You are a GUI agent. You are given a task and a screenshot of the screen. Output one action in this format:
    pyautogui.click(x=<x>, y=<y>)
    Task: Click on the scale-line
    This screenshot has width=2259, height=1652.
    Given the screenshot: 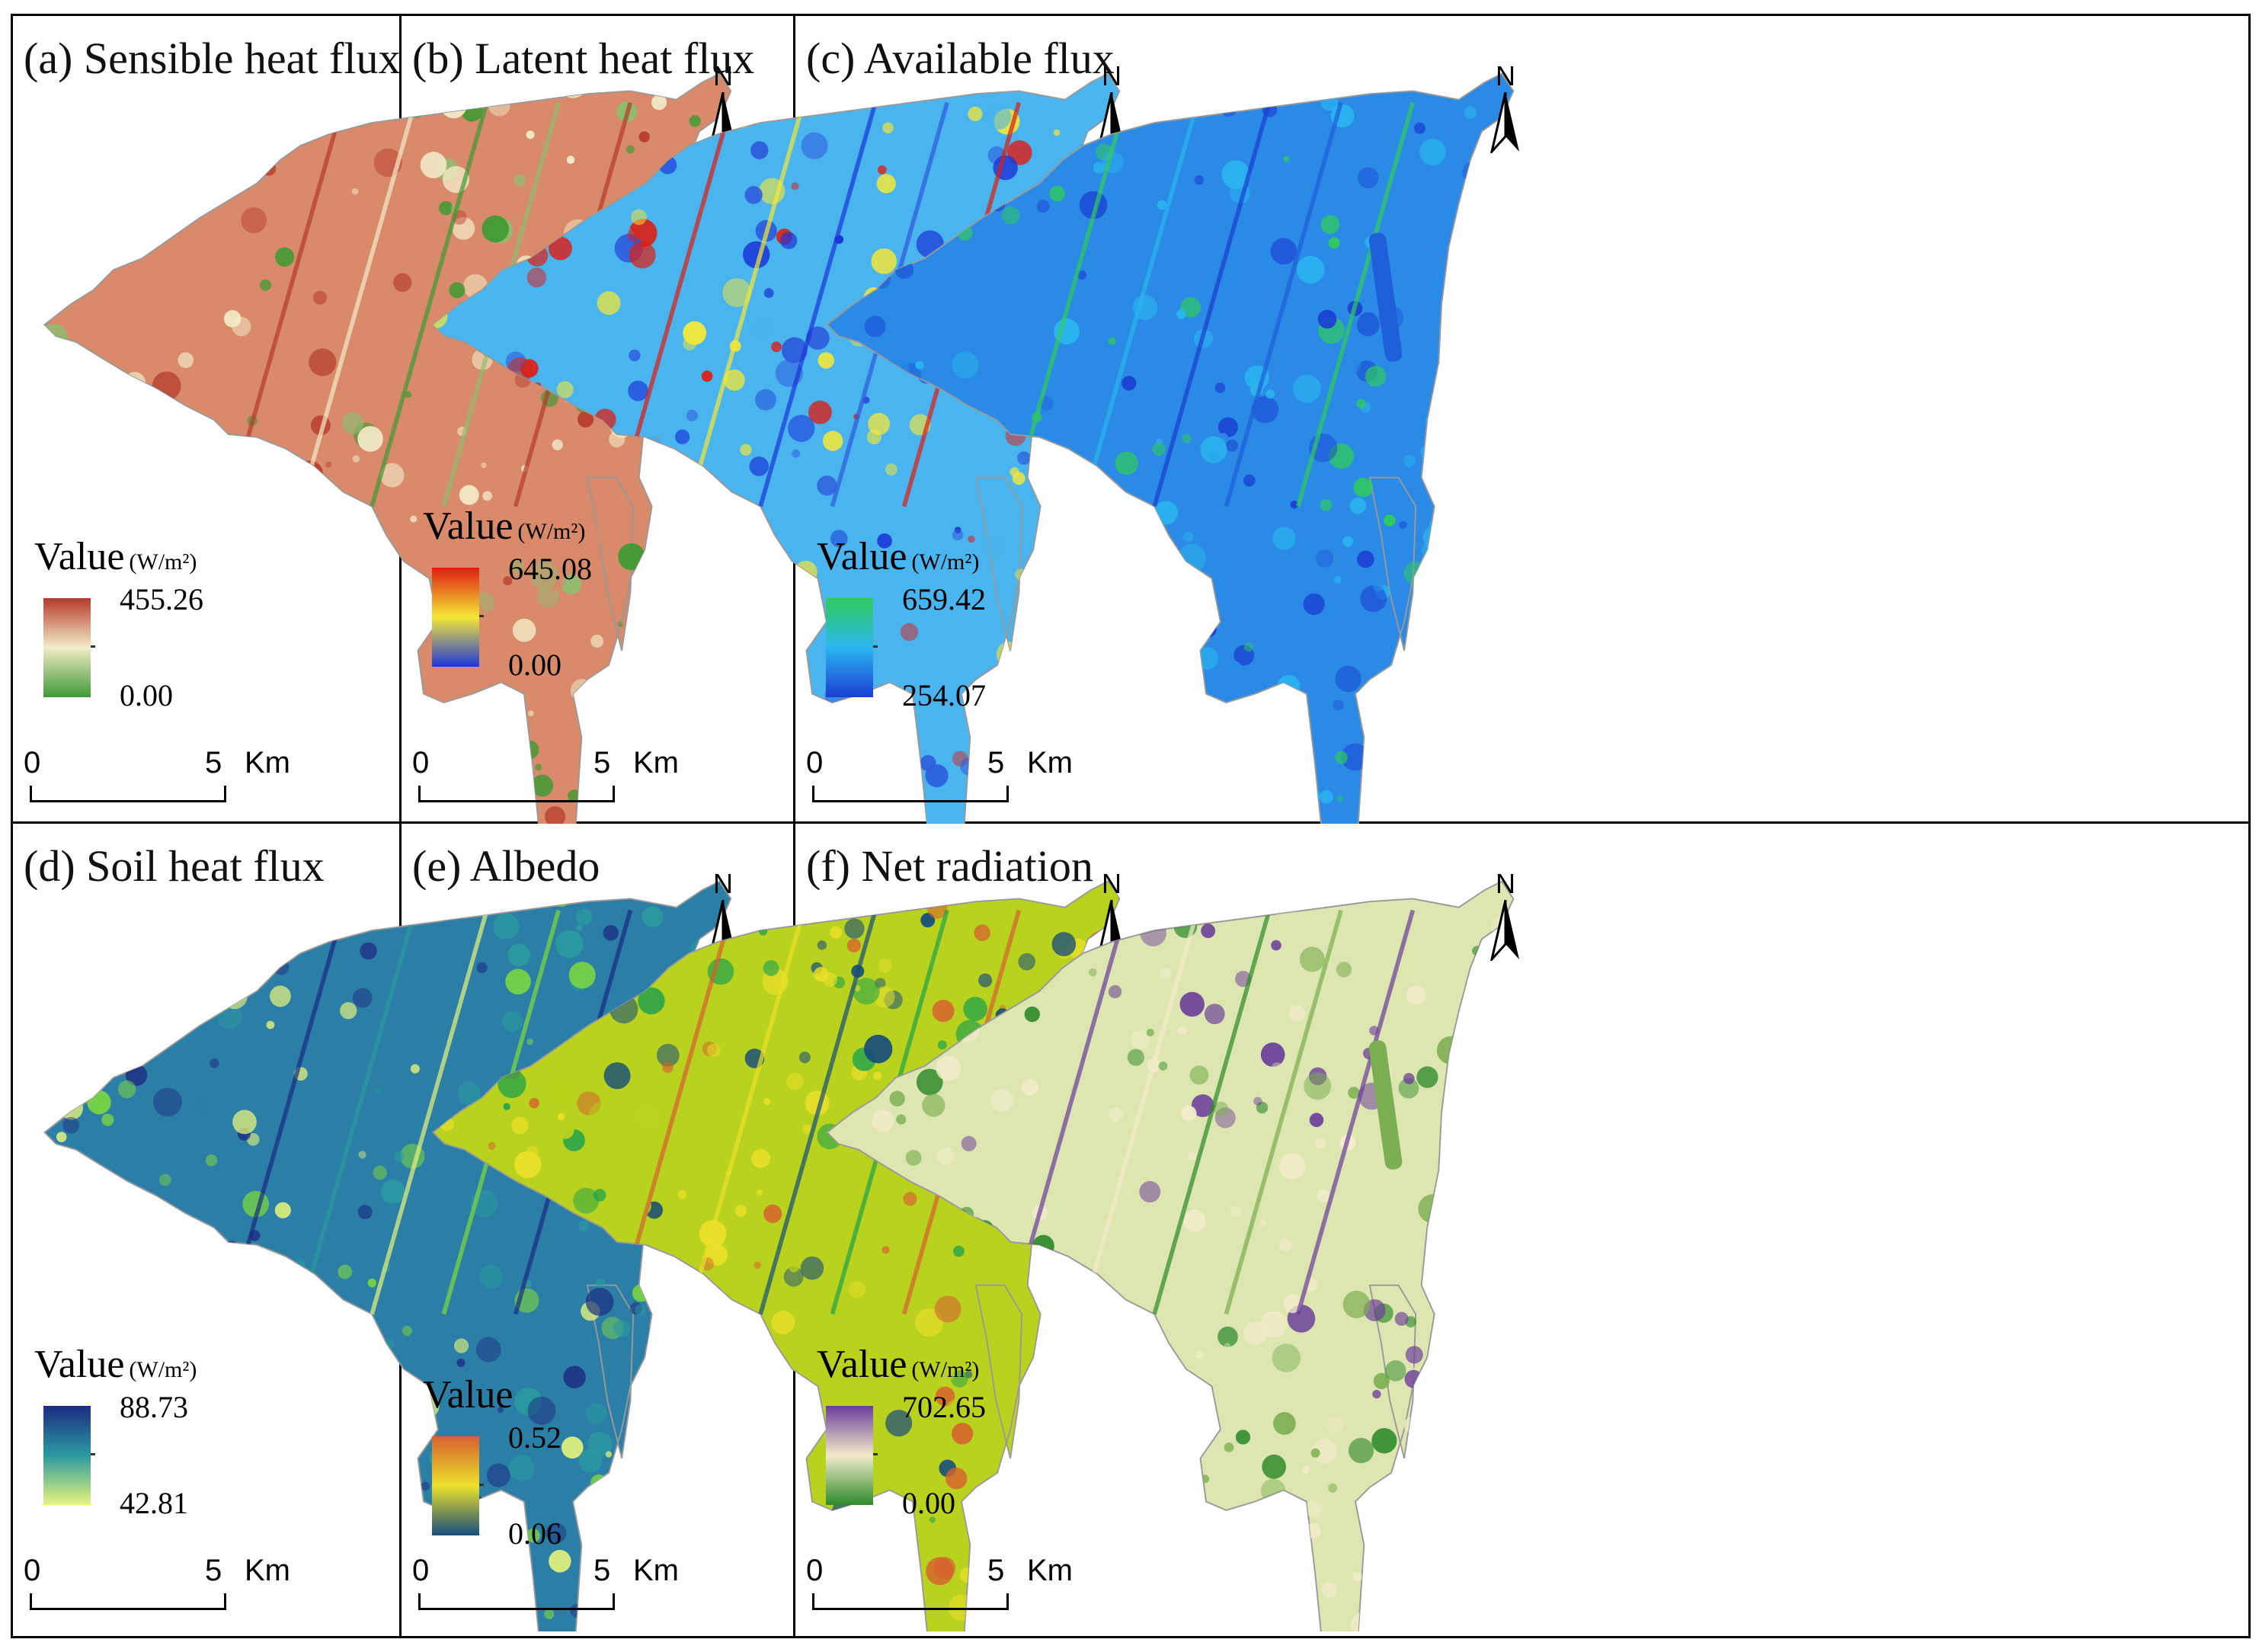 What is the action you would take?
    pyautogui.click(x=910, y=1601)
    